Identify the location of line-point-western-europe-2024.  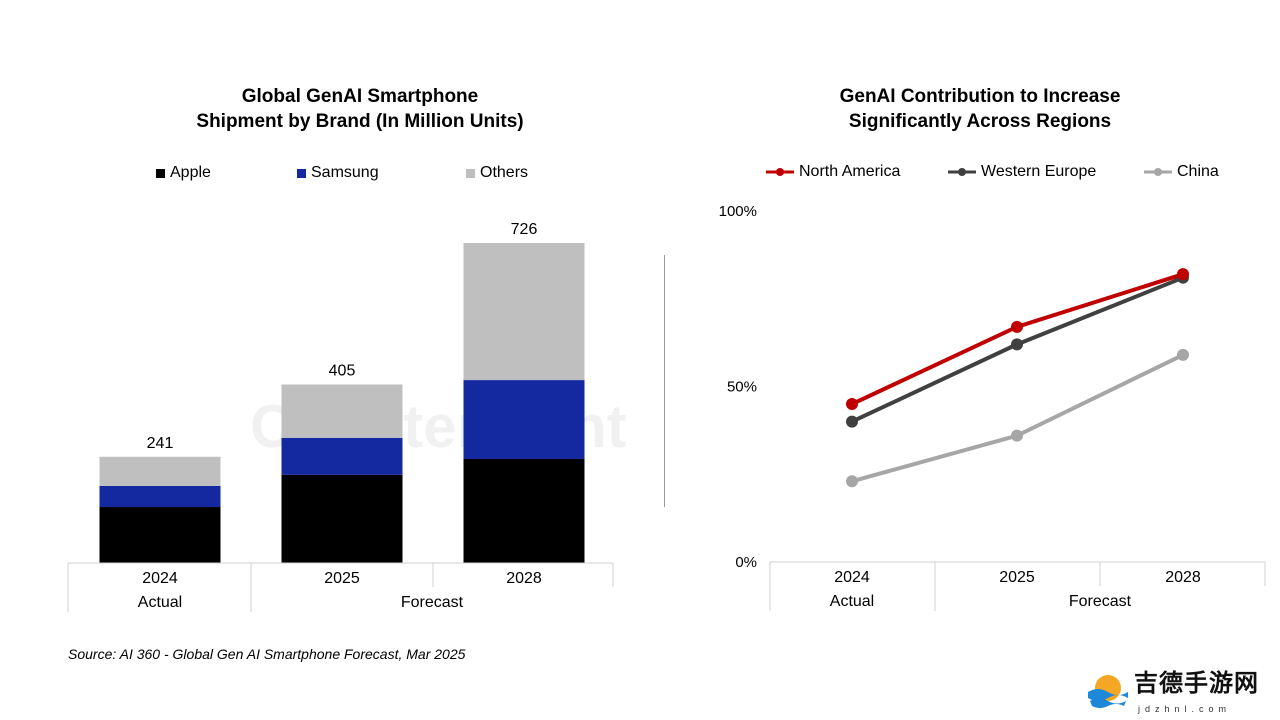
(852, 421).